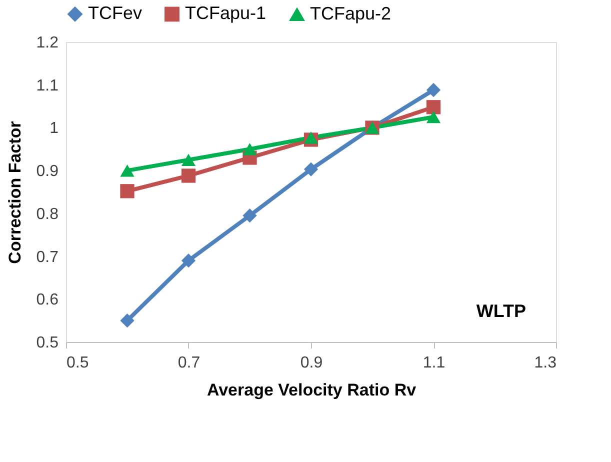 The image size is (611, 462). Describe the element at coordinates (47, 300) in the screenshot. I see `y-tick-label: 0.6` at that location.